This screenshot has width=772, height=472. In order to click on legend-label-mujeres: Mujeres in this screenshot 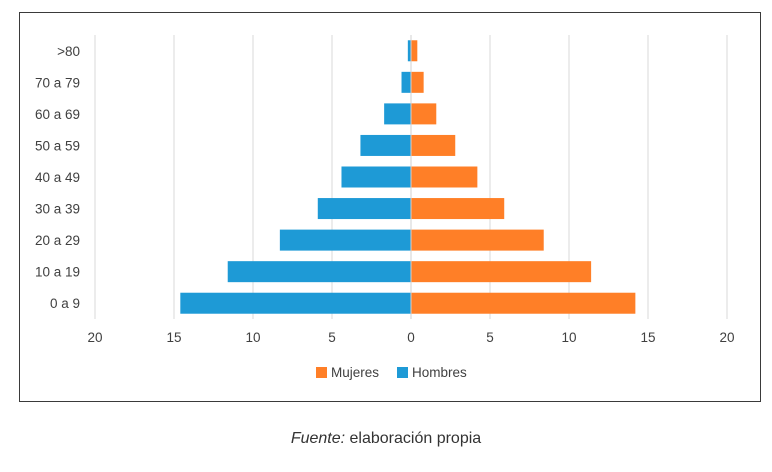, I will do `click(355, 372)`.